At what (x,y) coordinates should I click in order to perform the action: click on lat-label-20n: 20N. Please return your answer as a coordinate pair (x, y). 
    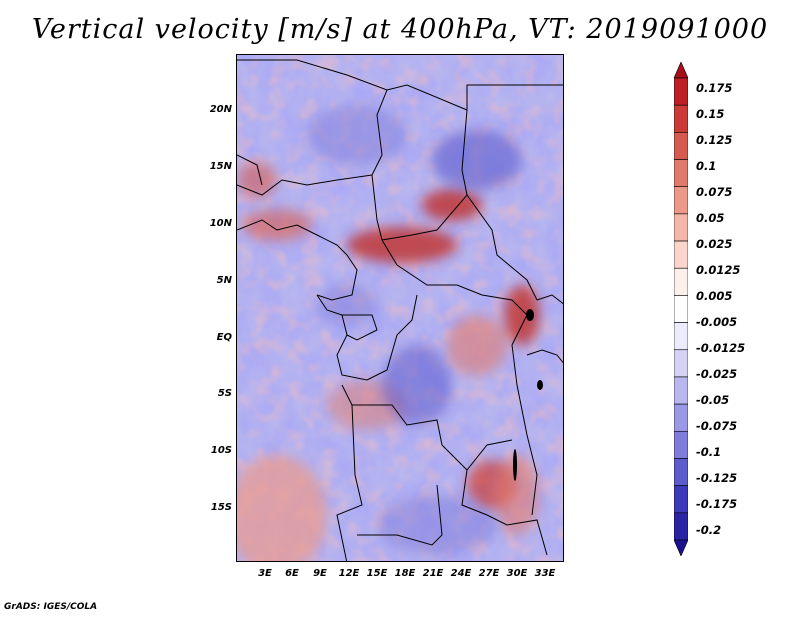
    Looking at the image, I should click on (220, 109).